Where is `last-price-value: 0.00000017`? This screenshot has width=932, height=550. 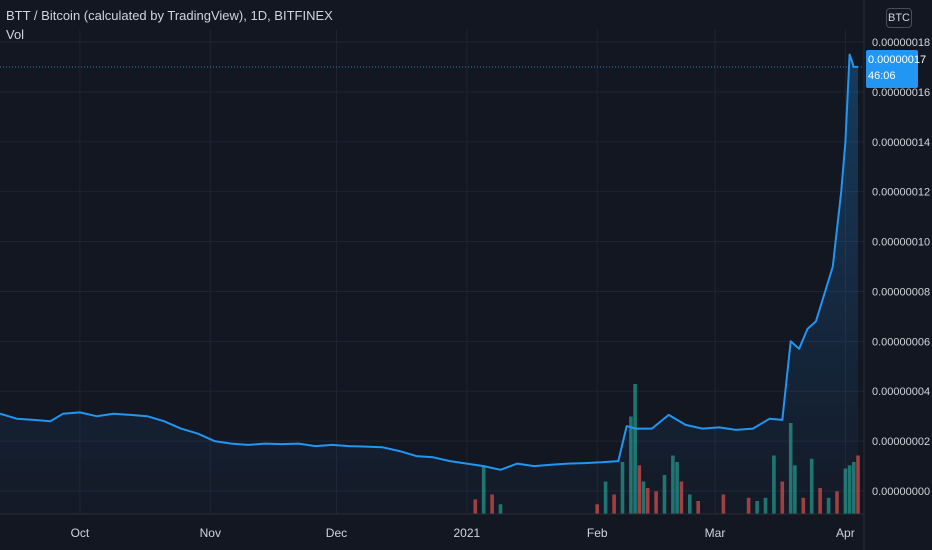 last-price-value: 0.00000017 is located at coordinates (897, 60).